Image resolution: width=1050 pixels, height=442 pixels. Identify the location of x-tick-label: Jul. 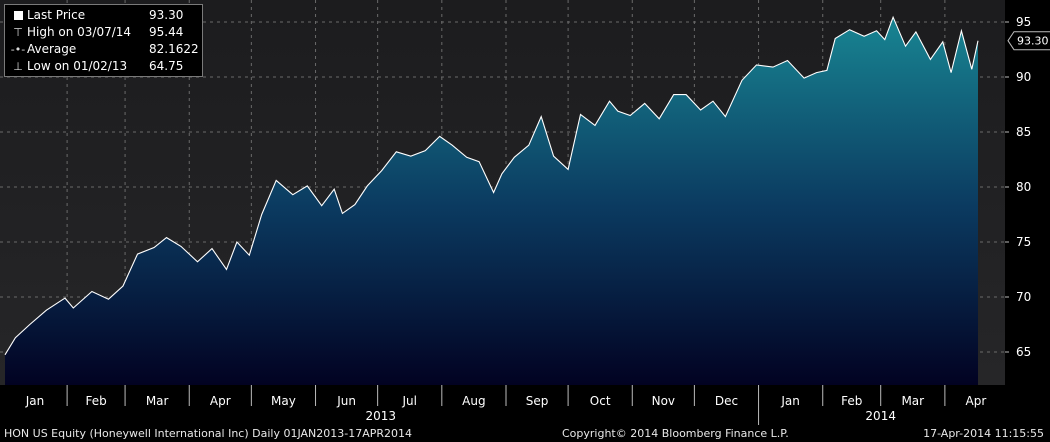
(408, 401).